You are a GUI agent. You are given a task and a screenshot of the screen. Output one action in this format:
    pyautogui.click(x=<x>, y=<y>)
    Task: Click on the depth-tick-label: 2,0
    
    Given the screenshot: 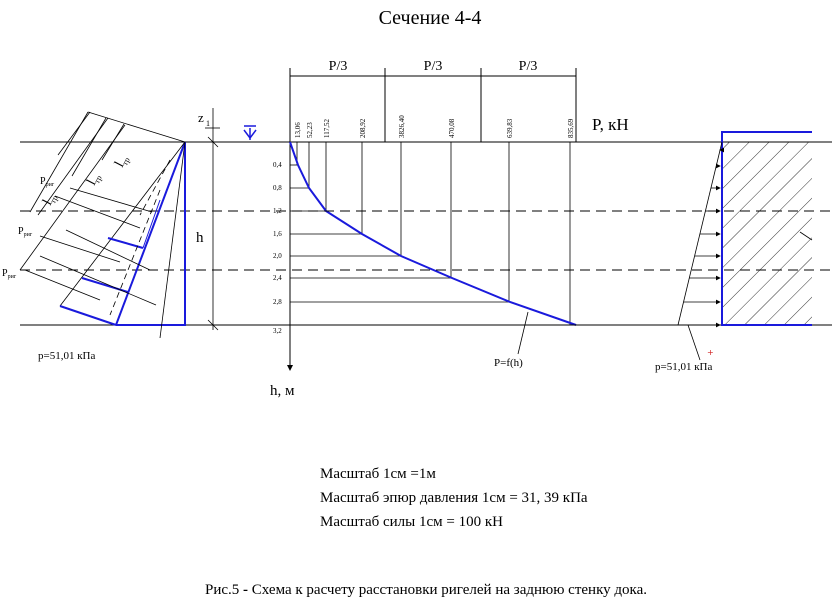 What is the action you would take?
    pyautogui.click(x=277, y=256)
    